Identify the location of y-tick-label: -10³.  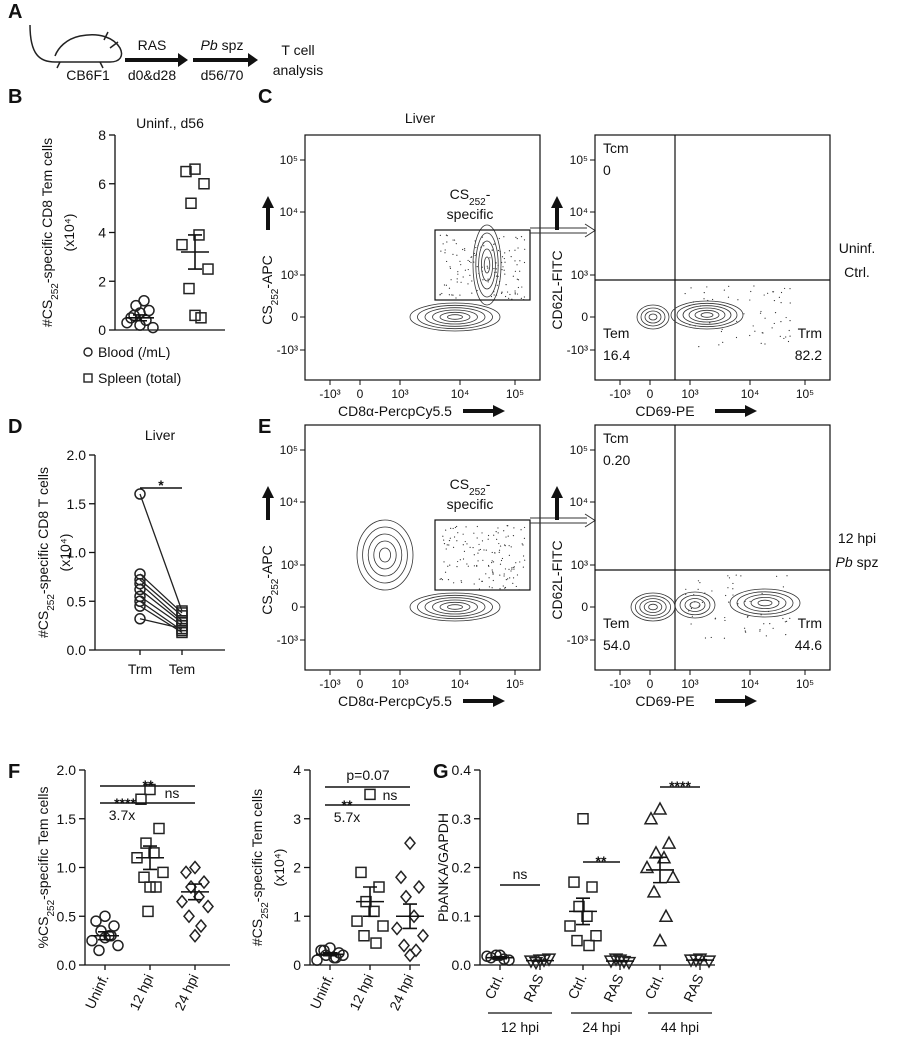
(287, 350).